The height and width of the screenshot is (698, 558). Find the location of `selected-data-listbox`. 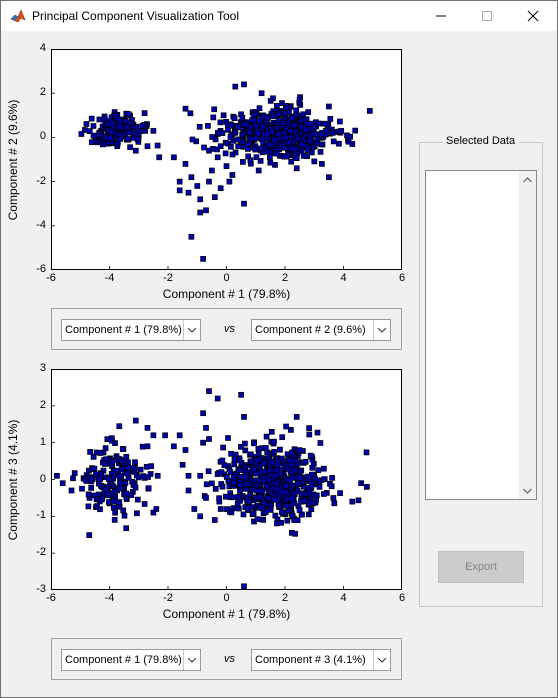

selected-data-listbox is located at coordinates (481, 335).